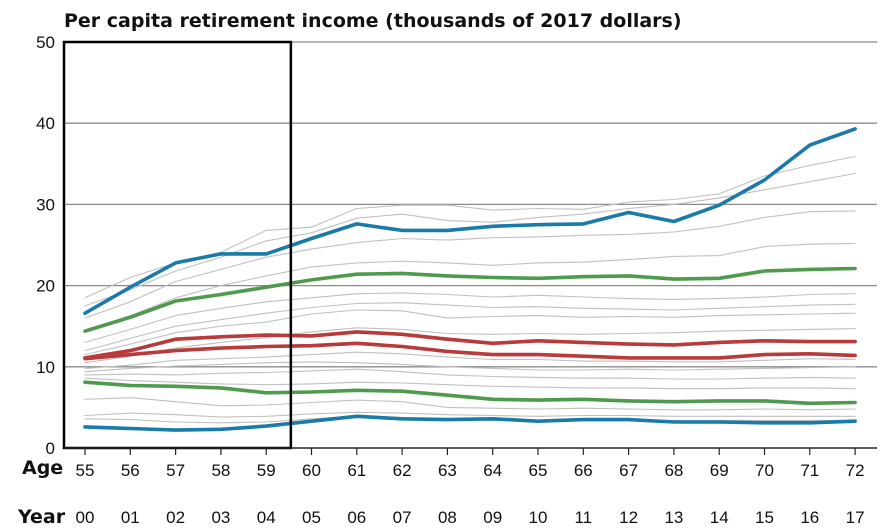 The height and width of the screenshot is (529, 886). I want to click on year-tick-label: 17, so click(855, 517).